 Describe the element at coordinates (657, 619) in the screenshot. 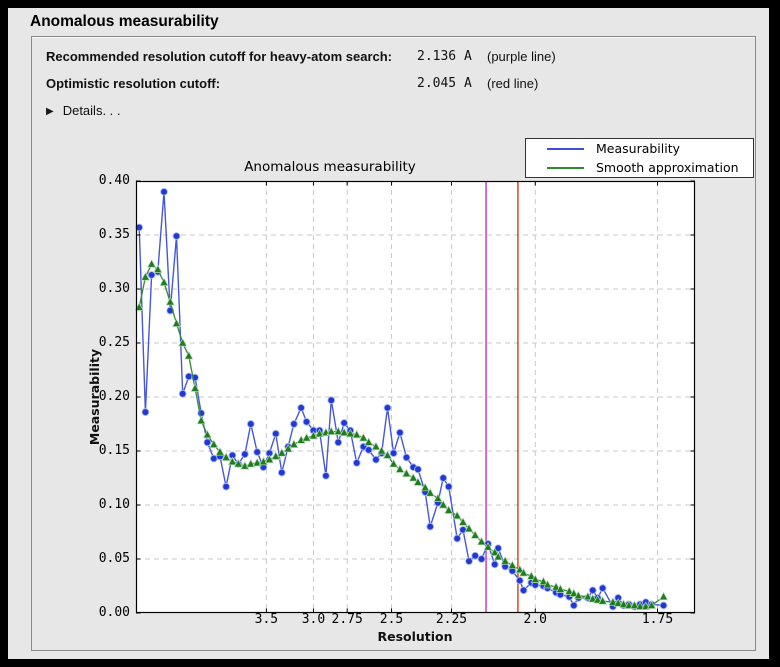

I see `x-tick-label: 1.75` at that location.